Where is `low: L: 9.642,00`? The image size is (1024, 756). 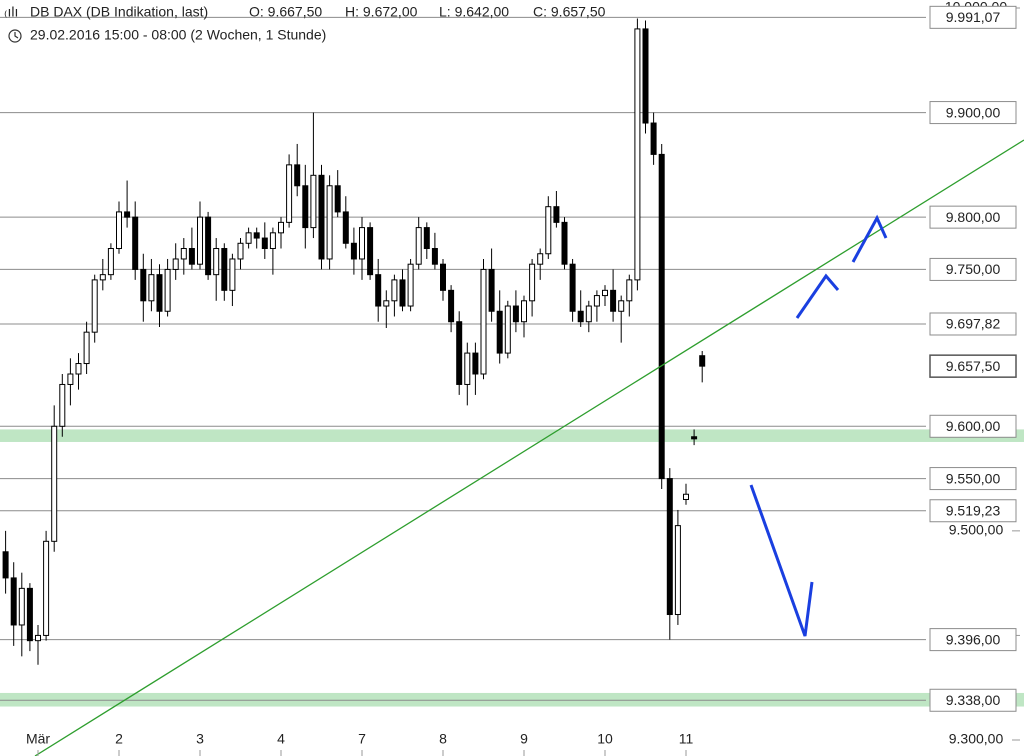 low: L: 9.642,00 is located at coordinates (474, 12).